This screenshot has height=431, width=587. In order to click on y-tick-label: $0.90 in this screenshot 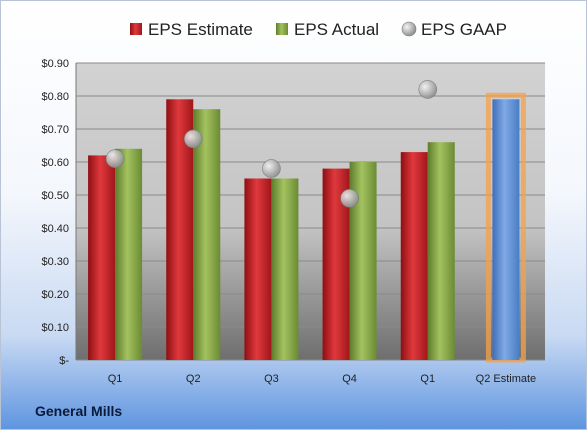, I will do `click(55, 64)`.